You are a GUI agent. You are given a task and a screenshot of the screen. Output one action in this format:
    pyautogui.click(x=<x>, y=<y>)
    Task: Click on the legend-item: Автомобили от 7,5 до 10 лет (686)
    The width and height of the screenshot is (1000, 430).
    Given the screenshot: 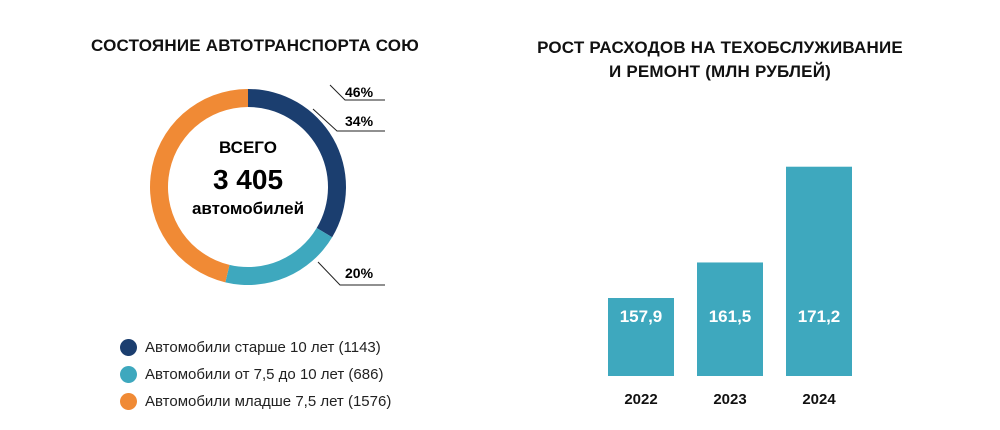 What is the action you would take?
    pyautogui.click(x=255, y=374)
    